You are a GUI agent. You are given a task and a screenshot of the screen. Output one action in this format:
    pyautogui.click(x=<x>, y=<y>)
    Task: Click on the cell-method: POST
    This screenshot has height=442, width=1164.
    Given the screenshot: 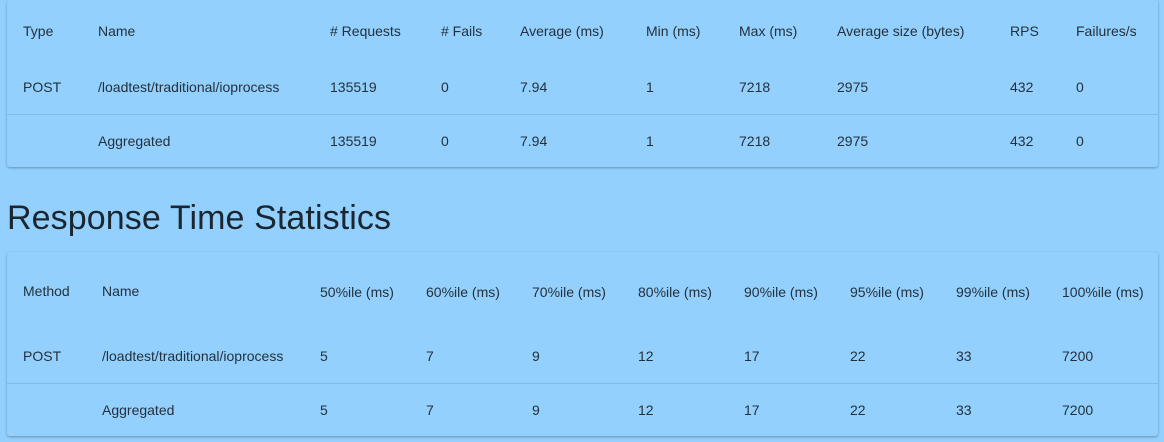 What is the action you would take?
    pyautogui.click(x=42, y=356)
    